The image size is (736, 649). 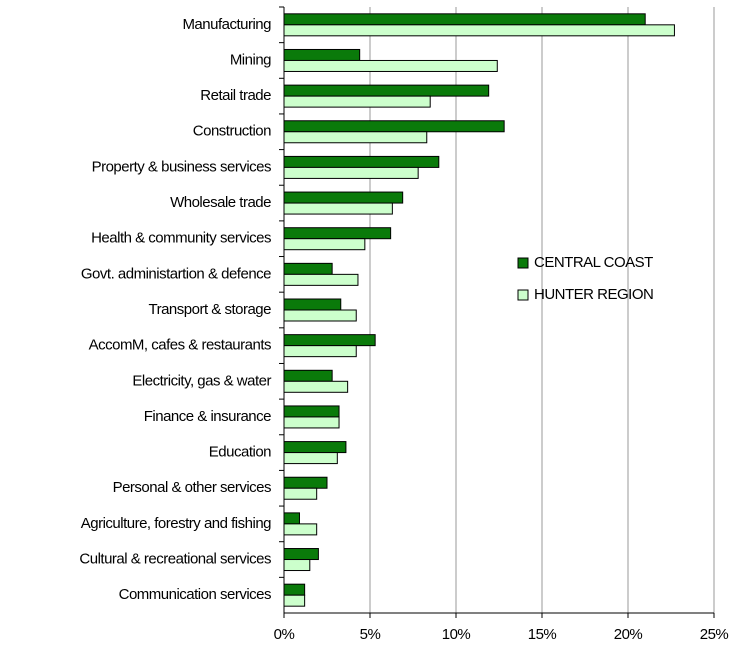 What do you see at coordinates (235, 95) in the screenshot?
I see `y-tick-label: Retail trade` at bounding box center [235, 95].